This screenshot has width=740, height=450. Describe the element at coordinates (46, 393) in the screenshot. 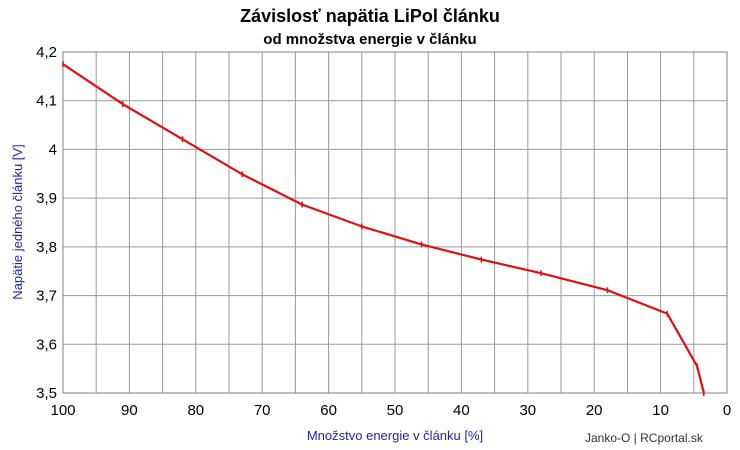

I see `y-tick-label: 3,5` at that location.